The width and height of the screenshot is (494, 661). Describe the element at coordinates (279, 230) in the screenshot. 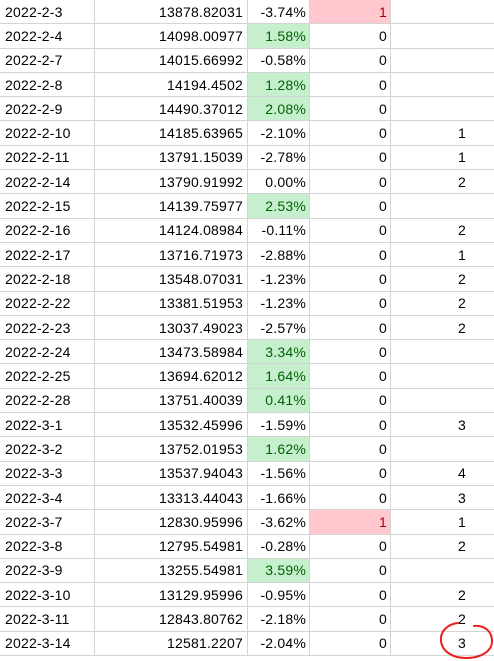

I see `percent-change-cell: -0.11%` at that location.